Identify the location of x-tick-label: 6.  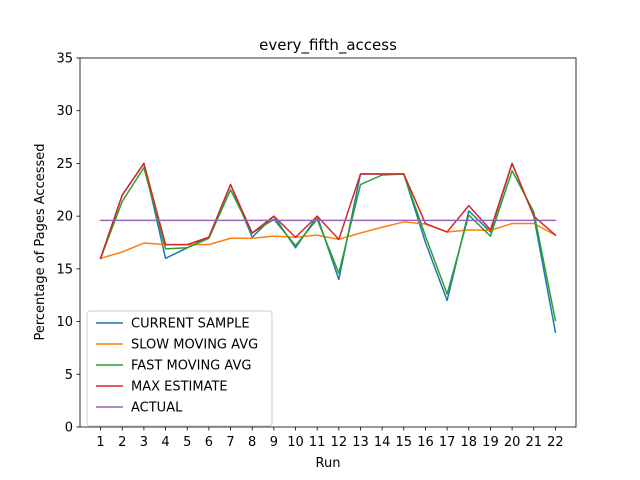
(209, 442).